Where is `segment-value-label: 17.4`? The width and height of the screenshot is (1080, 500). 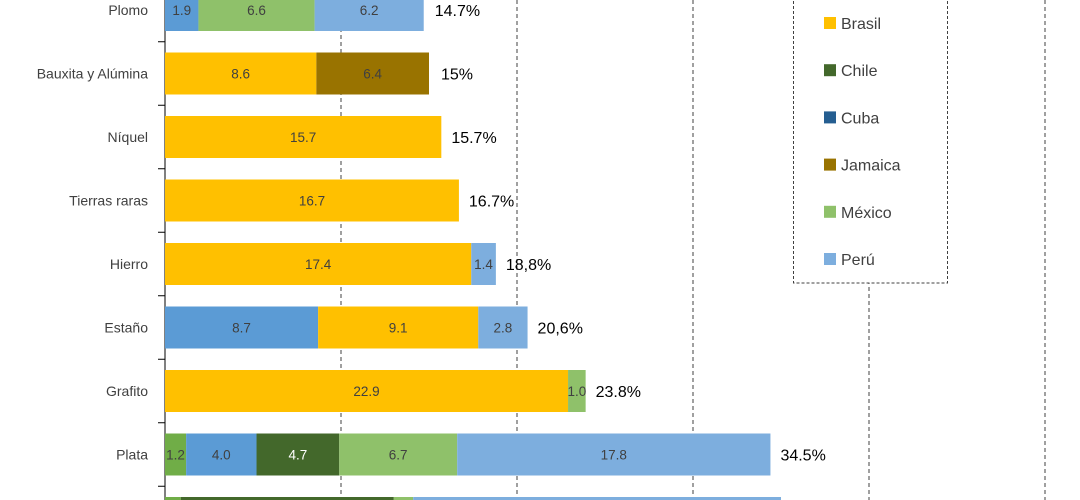 segment-value-label: 17.4 is located at coordinates (318, 264).